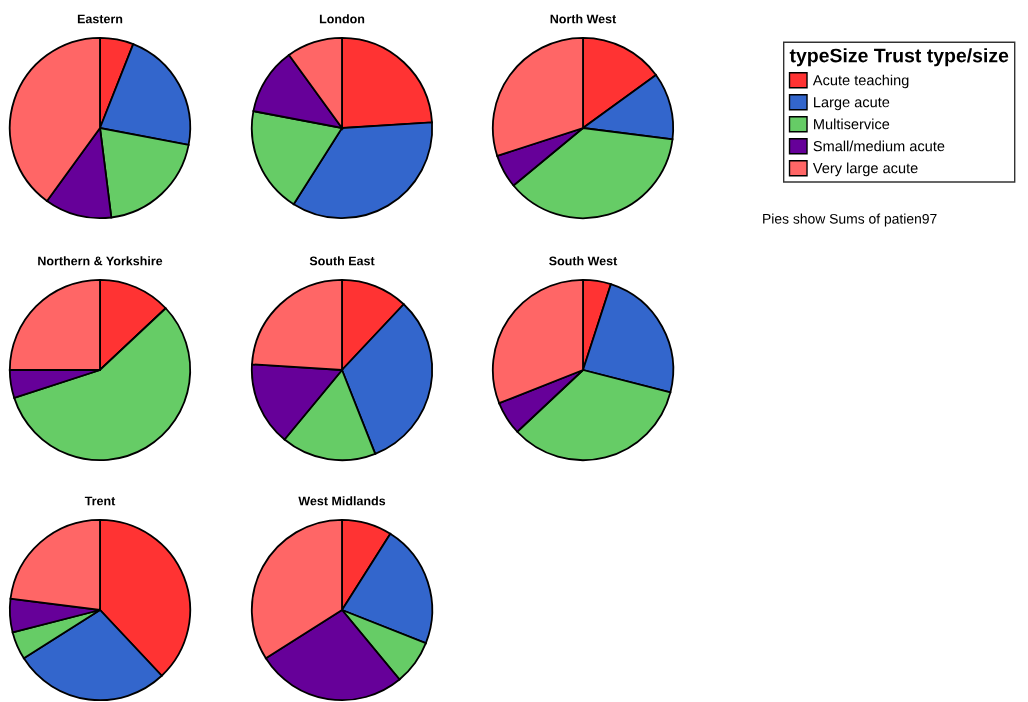 Image resolution: width=1028 pixels, height=702 pixels. What do you see at coordinates (865, 169) in the screenshot?
I see `legend-label: Very large acute` at bounding box center [865, 169].